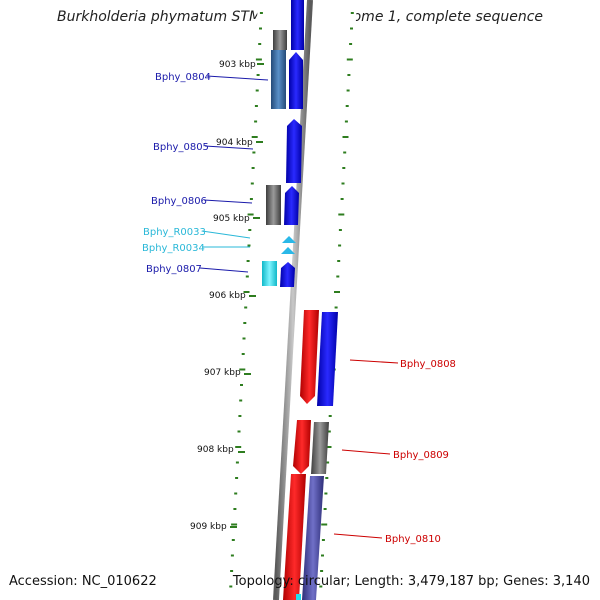  I want to click on gene-feature-0809-red, so click(302, 447).